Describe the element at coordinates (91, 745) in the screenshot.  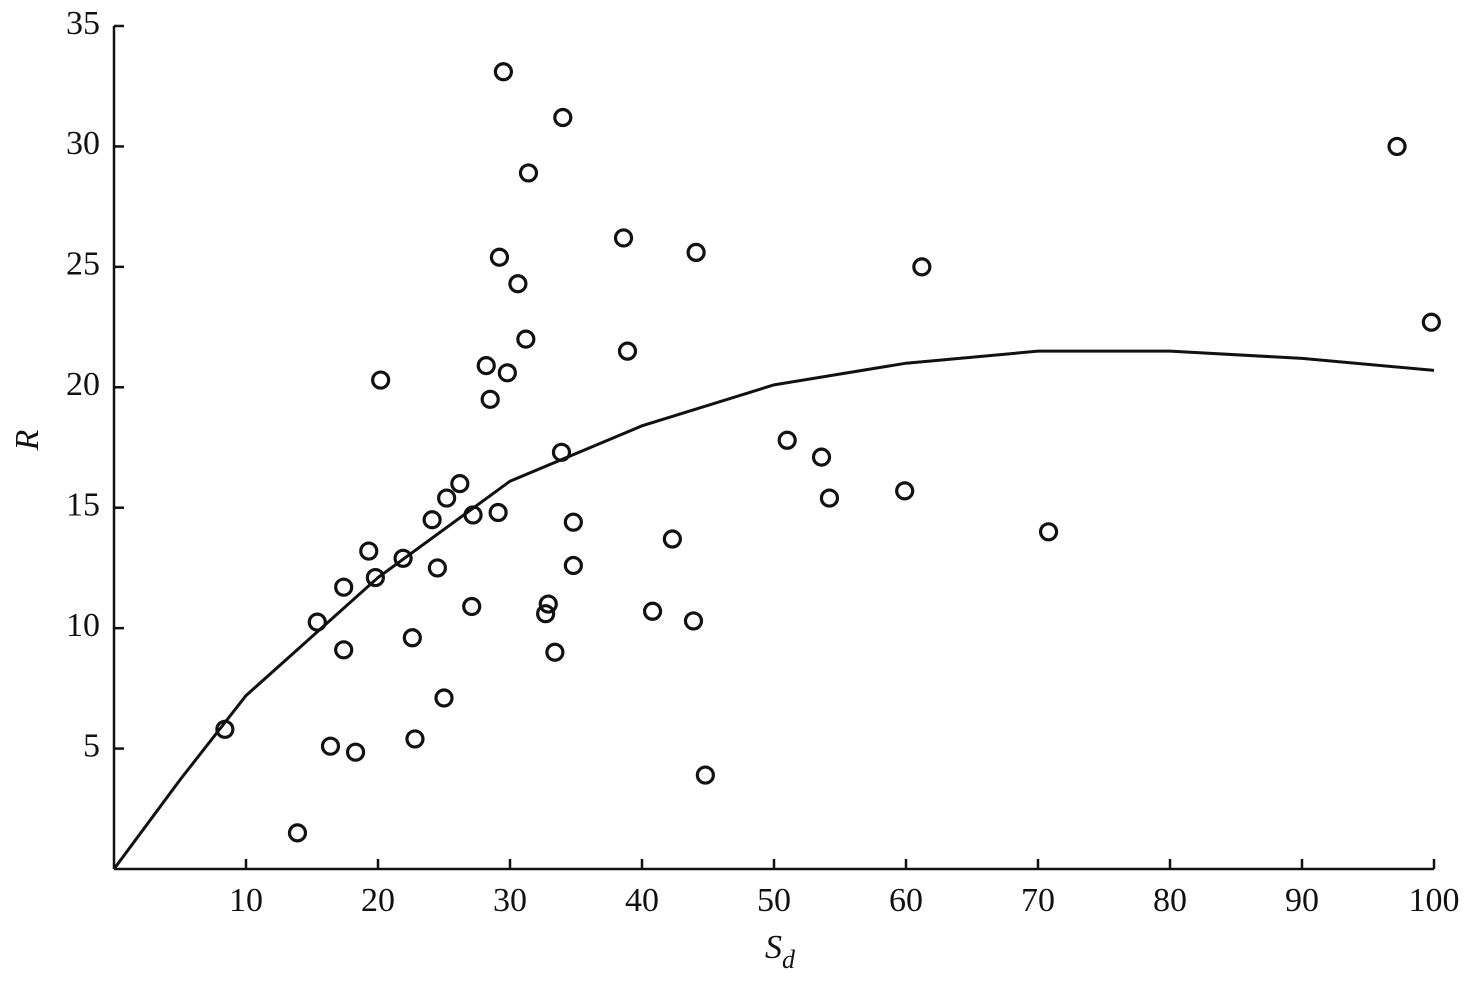
I see `y-tick-label: 5` at that location.